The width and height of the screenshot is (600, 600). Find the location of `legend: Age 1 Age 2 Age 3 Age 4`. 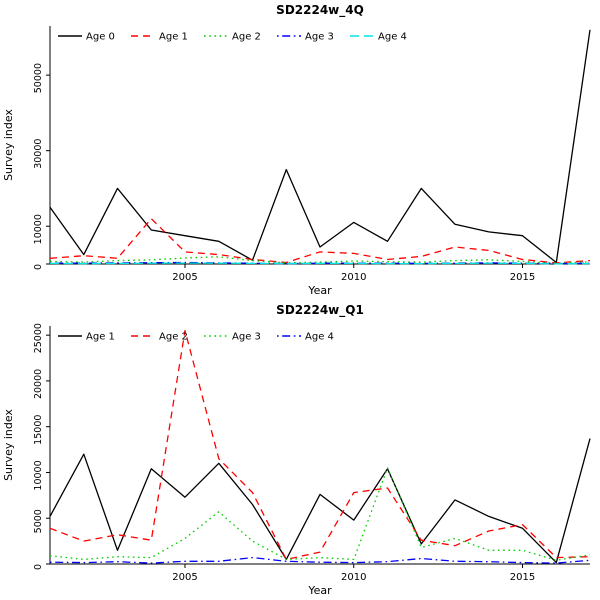

legend: Age 1 Age 2 Age 3 Age 4 is located at coordinates (196, 337).